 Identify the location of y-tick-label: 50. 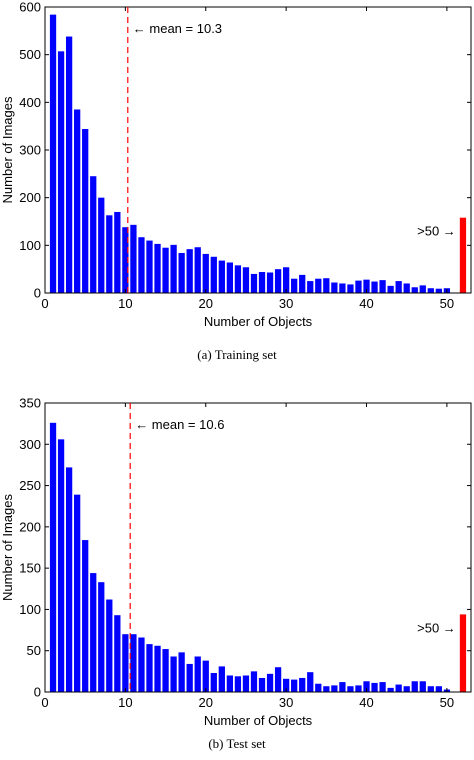
(34, 650).